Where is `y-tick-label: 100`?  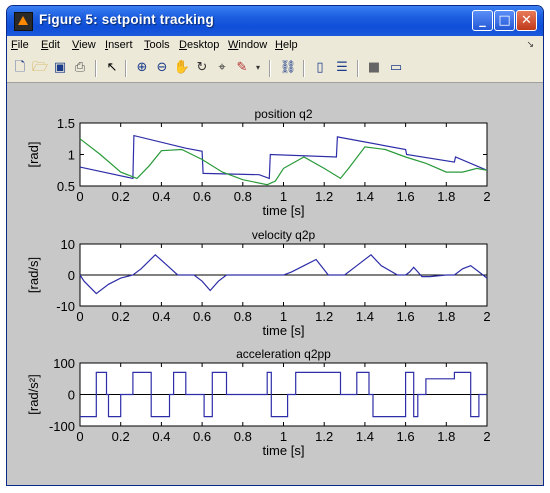 y-tick-label: 100 is located at coordinates (64, 363).